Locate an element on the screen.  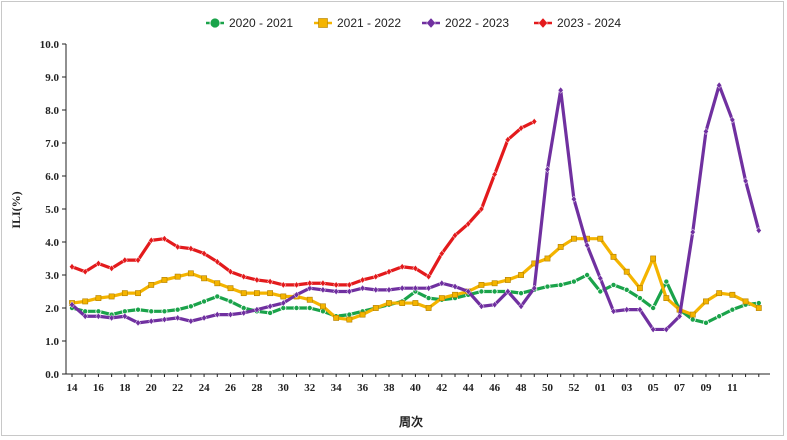
y-axis: 0.0 1.0 2.0 3.0 4.0 5.0 6.0 7.0 8.0 9.0 10.0 is located at coordinates (53, 210).